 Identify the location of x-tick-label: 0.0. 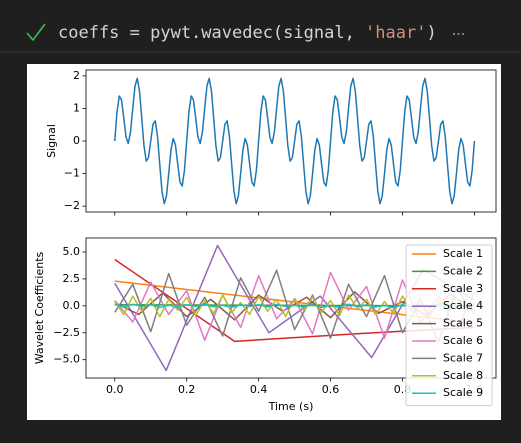
(115, 389).